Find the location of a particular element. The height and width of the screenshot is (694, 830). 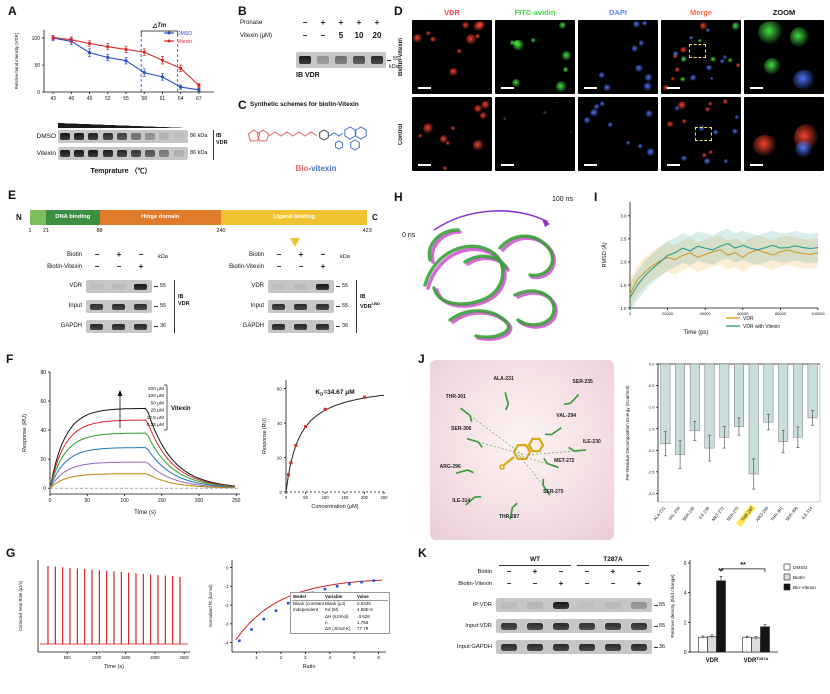

kda-label: 86 kDa is located at coordinates (199, 153).